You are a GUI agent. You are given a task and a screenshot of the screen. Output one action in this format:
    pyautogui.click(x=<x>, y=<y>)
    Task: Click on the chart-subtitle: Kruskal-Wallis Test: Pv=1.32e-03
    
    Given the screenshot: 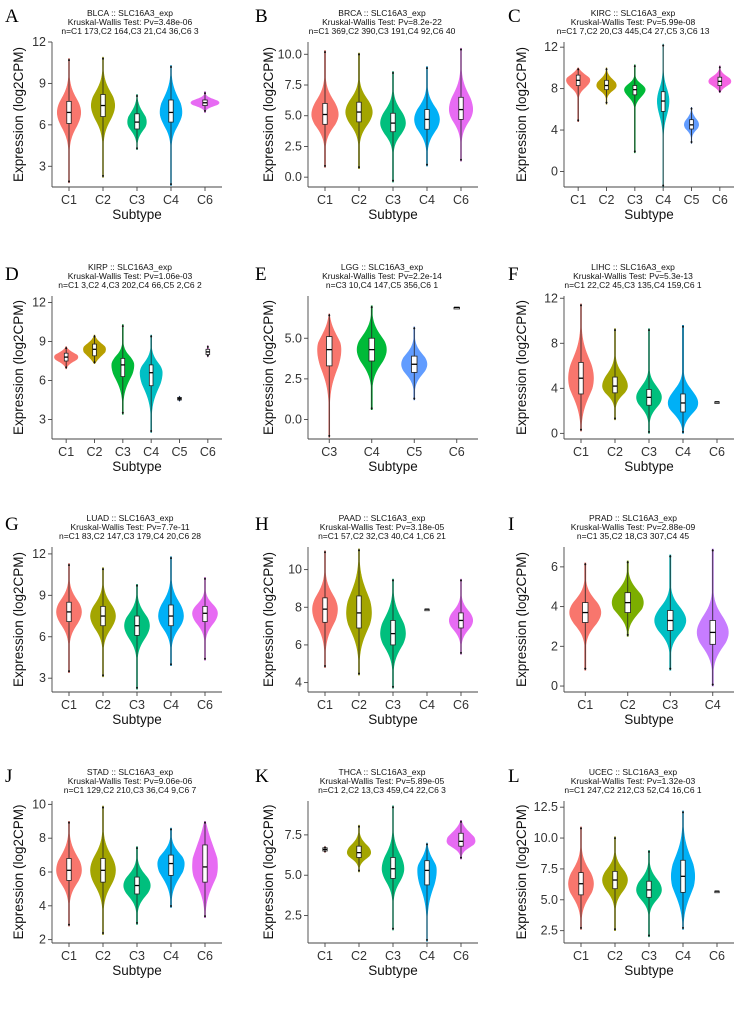 What is the action you would take?
    pyautogui.click(x=633, y=781)
    